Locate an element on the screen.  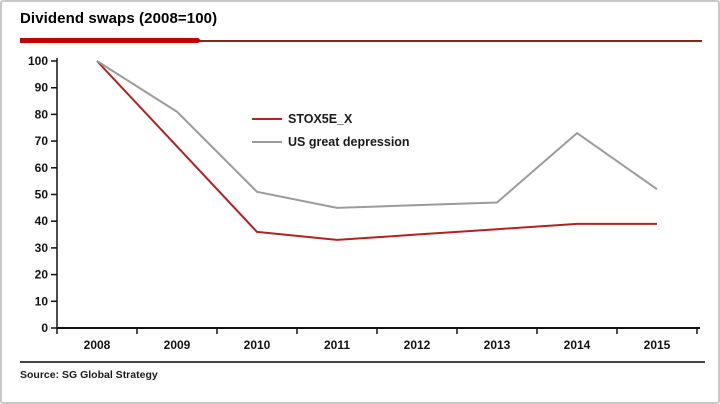
x-tick-label: 2015 is located at coordinates (657, 345).